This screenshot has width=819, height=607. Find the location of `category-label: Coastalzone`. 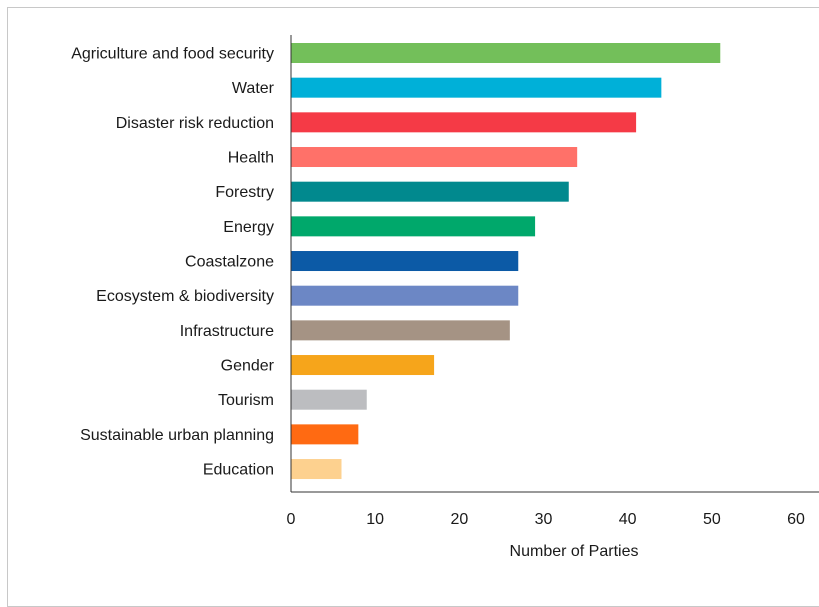

category-label: Coastalzone is located at coordinates (229, 262).